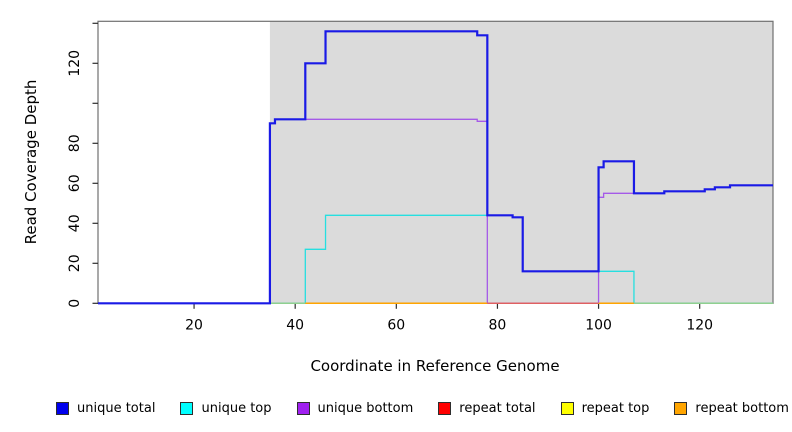 Image resolution: width=792 pixels, height=432 pixels. I want to click on x-tick-label: 100, so click(598, 325).